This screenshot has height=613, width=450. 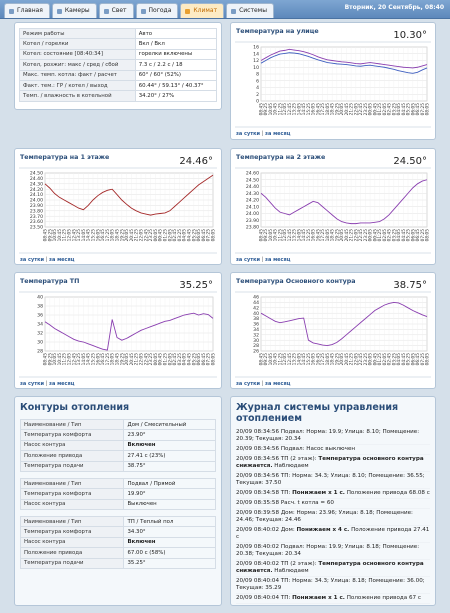 I want to click on x-tick-label: 14:45, so click(x=89, y=359).